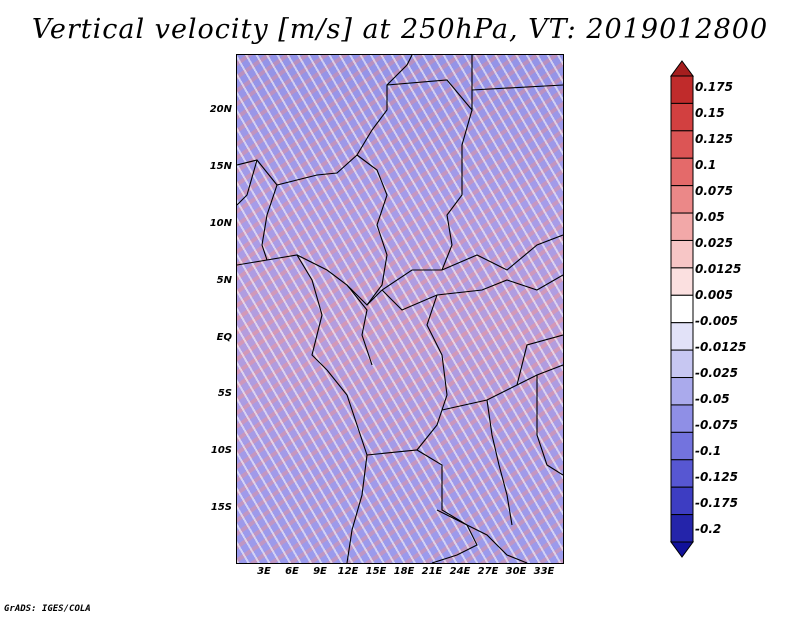 This screenshot has width=800, height=618. Describe the element at coordinates (716, 321) in the screenshot. I see `colorbar-label-9: -0.005` at that location.